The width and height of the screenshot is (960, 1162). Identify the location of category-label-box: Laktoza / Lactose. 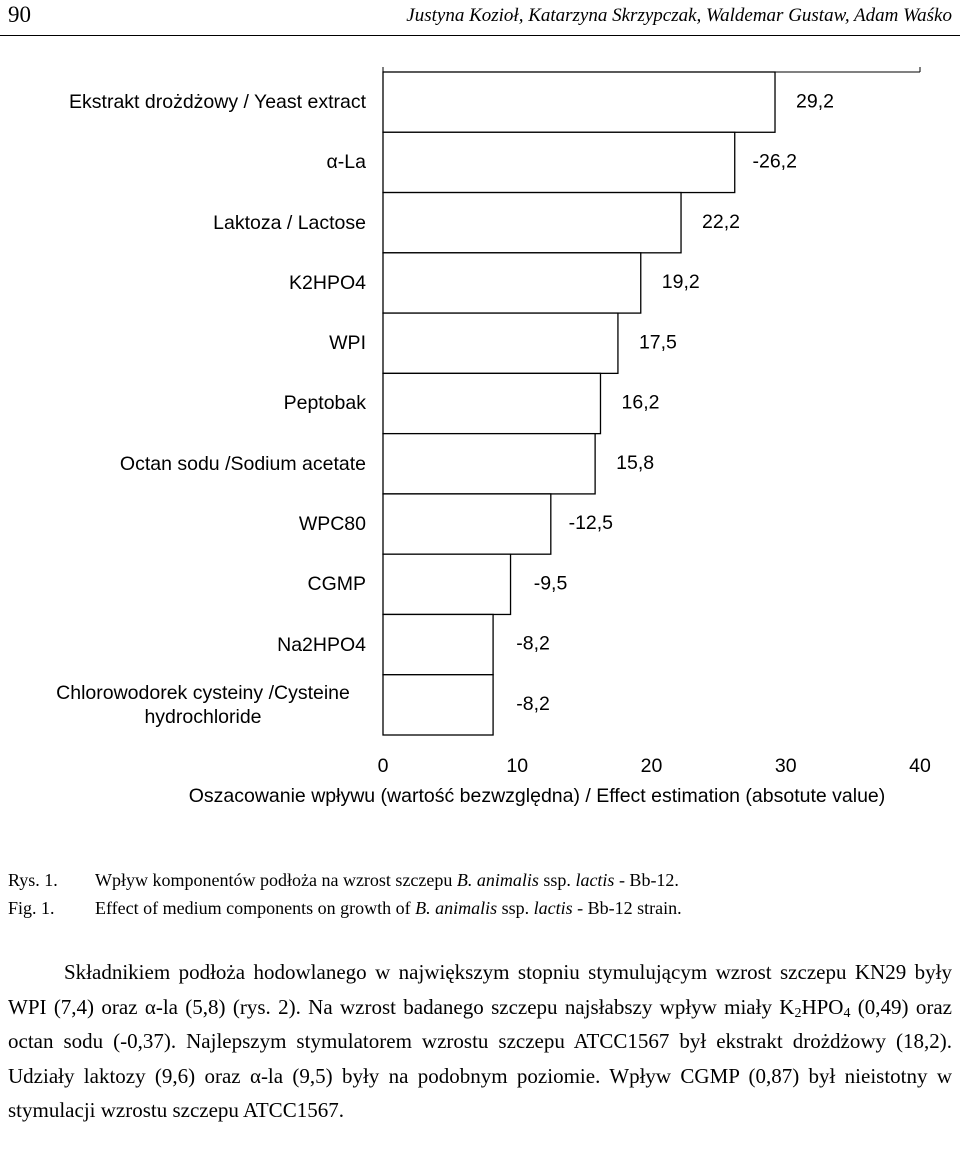
(203, 223).